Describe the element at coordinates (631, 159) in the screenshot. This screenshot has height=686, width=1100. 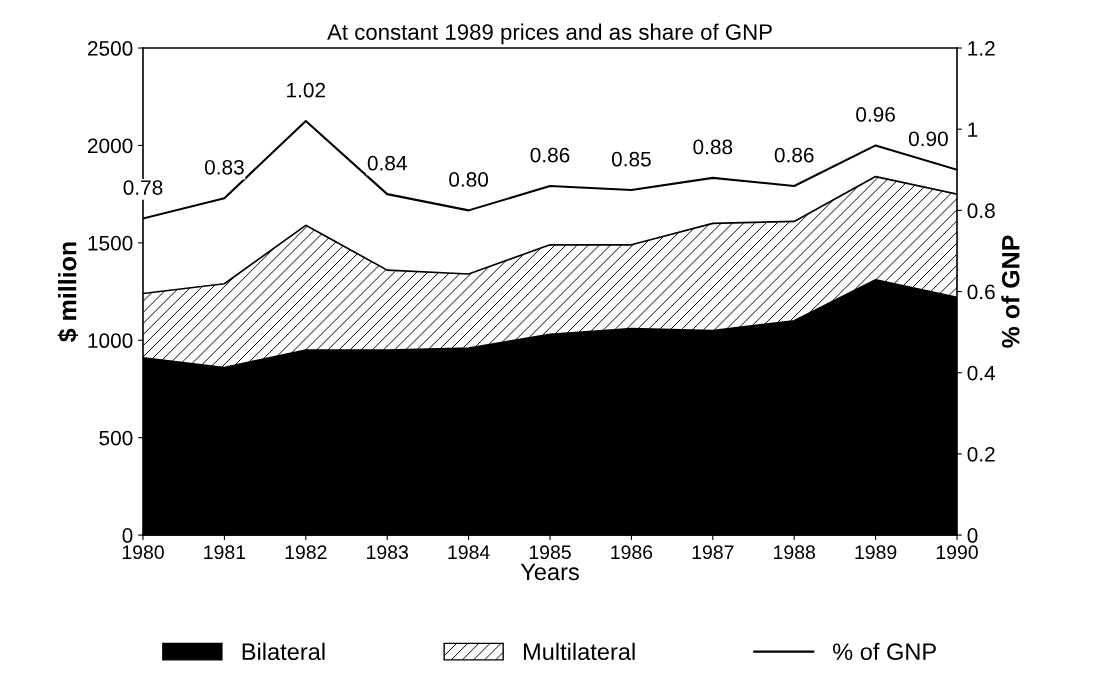
I see `data-label: 0.85` at that location.